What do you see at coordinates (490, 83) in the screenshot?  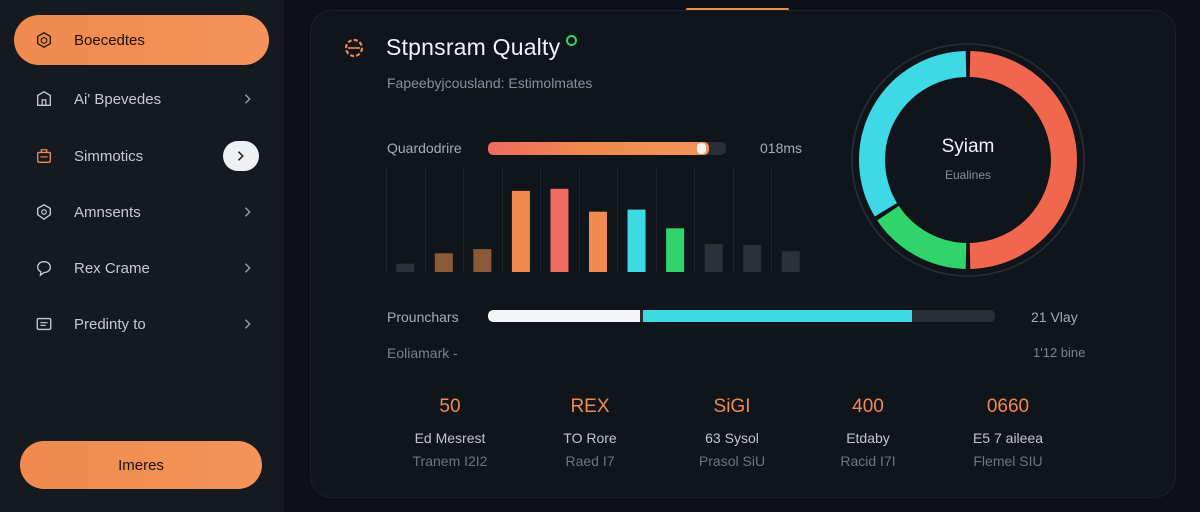 I see `page-subtitle: Fapeebyjcousland: Estimolmates` at bounding box center [490, 83].